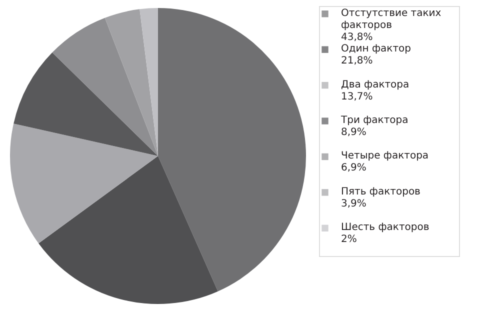 This screenshot has width=494, height=319. What do you see at coordinates (357, 61) in the screenshot?
I see `data-label: 21,8%` at bounding box center [357, 61].